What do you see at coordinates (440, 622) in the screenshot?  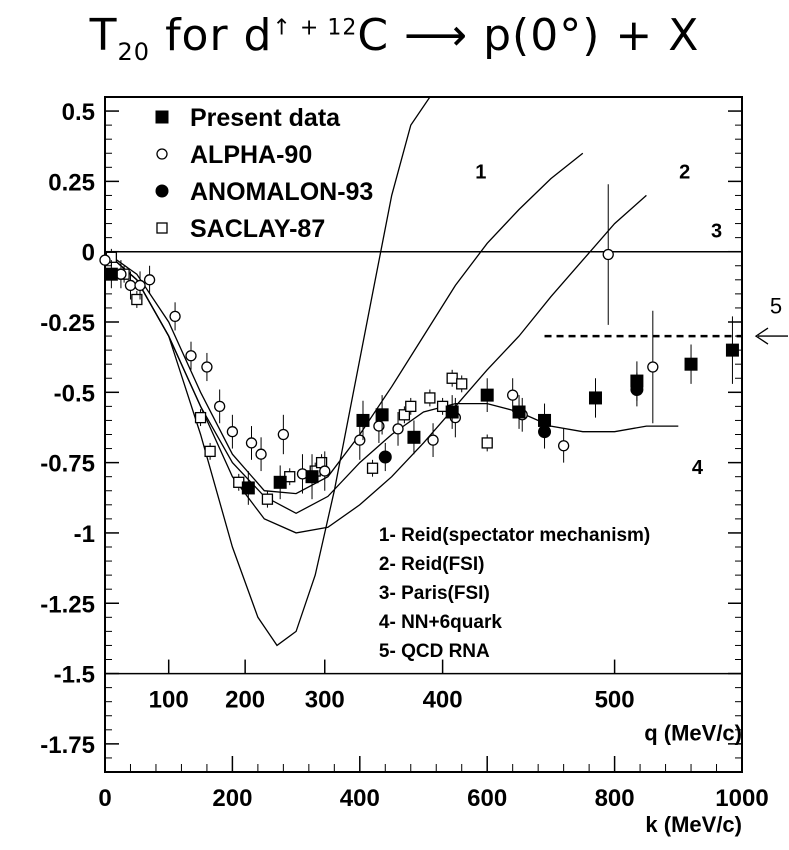 I see `curve-note: 4- NN+6quark` at bounding box center [440, 622].